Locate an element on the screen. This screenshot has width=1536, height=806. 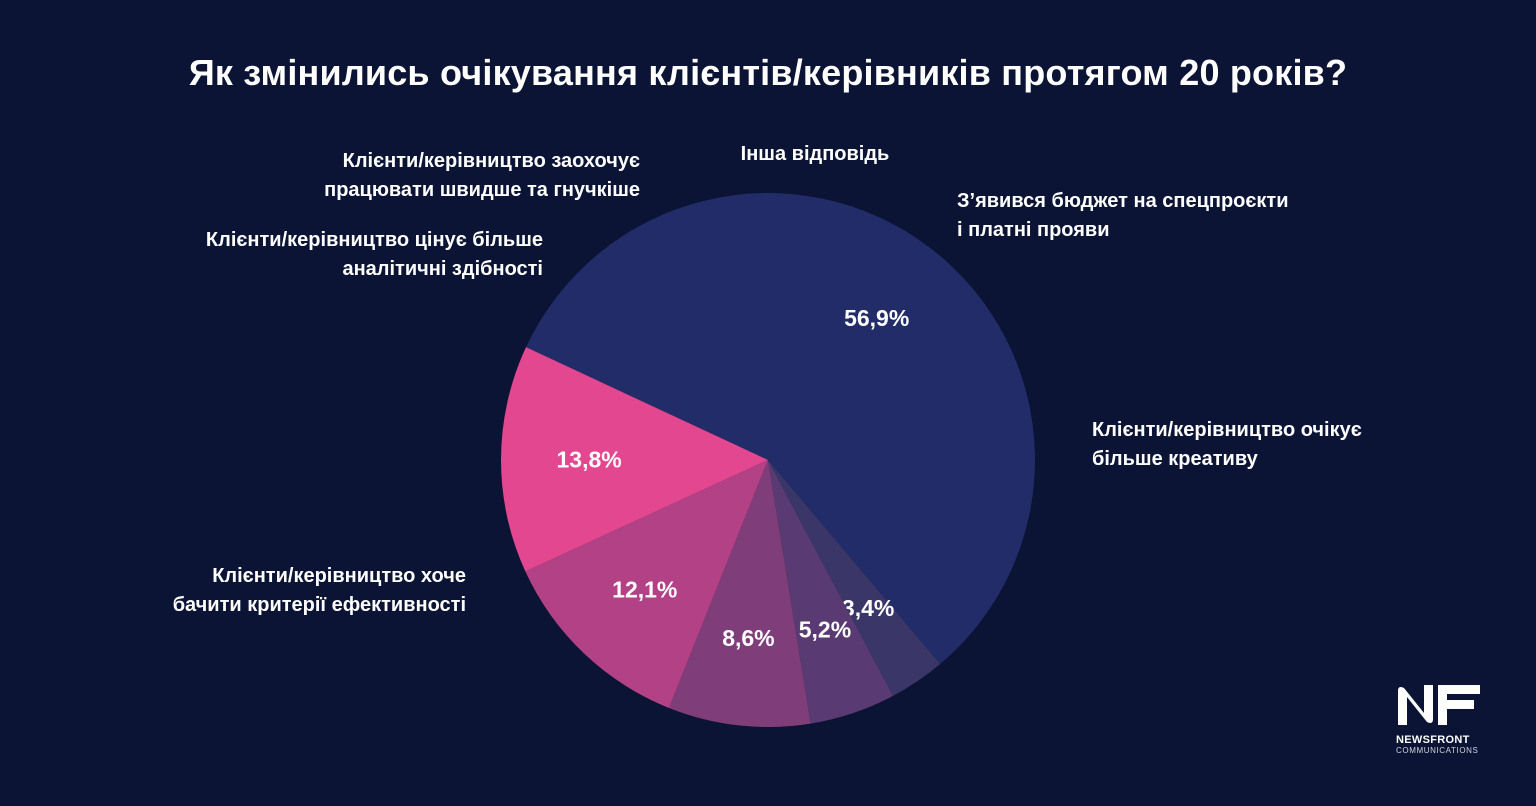
category-label-line: Клієнти/керівництво заохочує is located at coordinates (491, 161).